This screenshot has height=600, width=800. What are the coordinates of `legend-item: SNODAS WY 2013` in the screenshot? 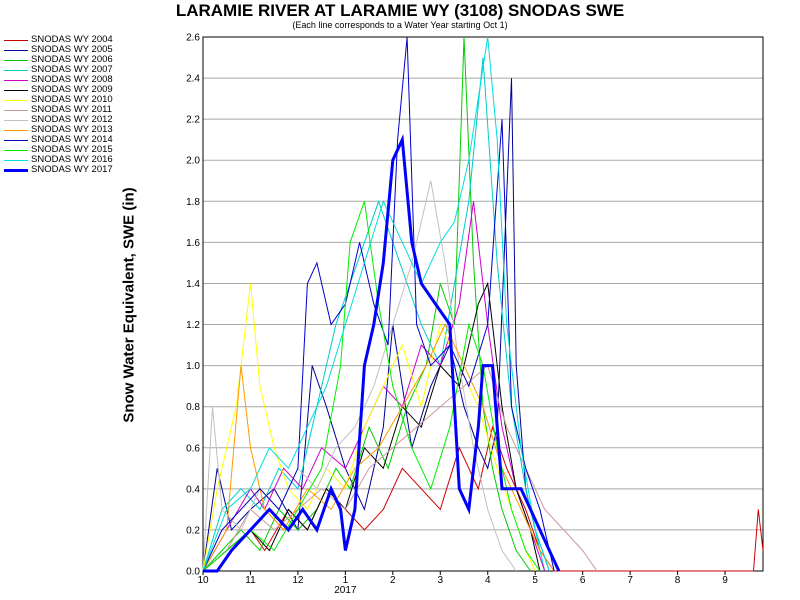 It's located at (69, 130).